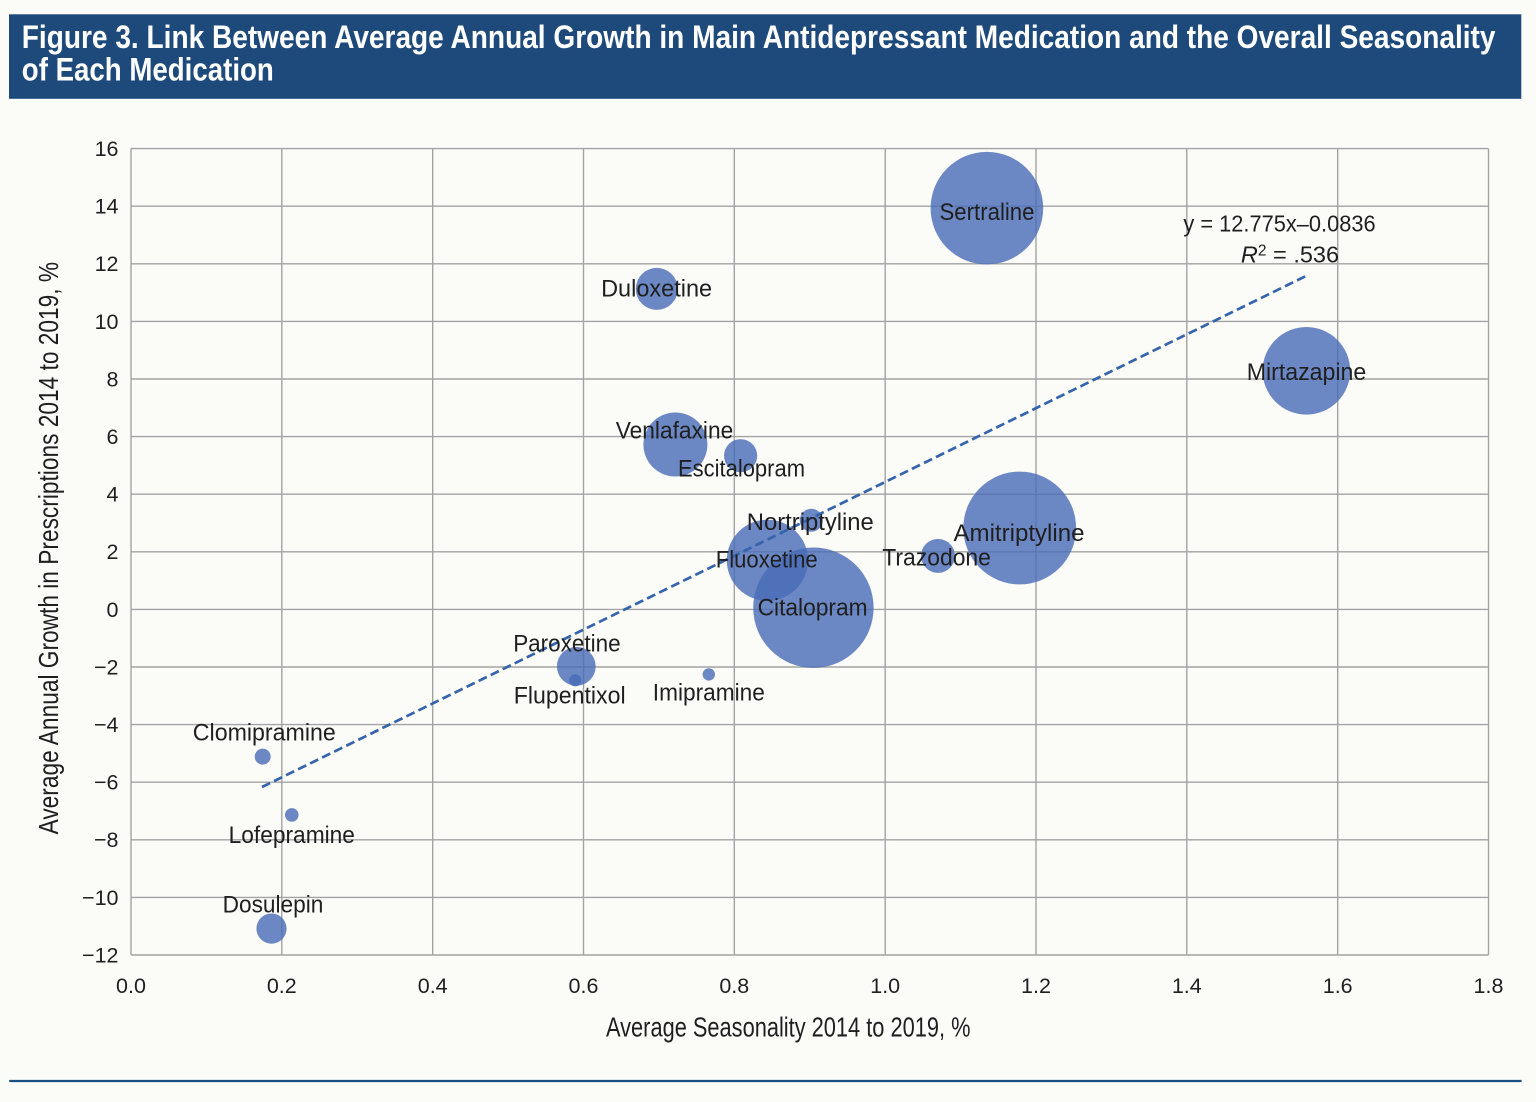  I want to click on svg-text: R2 = .536, so click(1290, 255).